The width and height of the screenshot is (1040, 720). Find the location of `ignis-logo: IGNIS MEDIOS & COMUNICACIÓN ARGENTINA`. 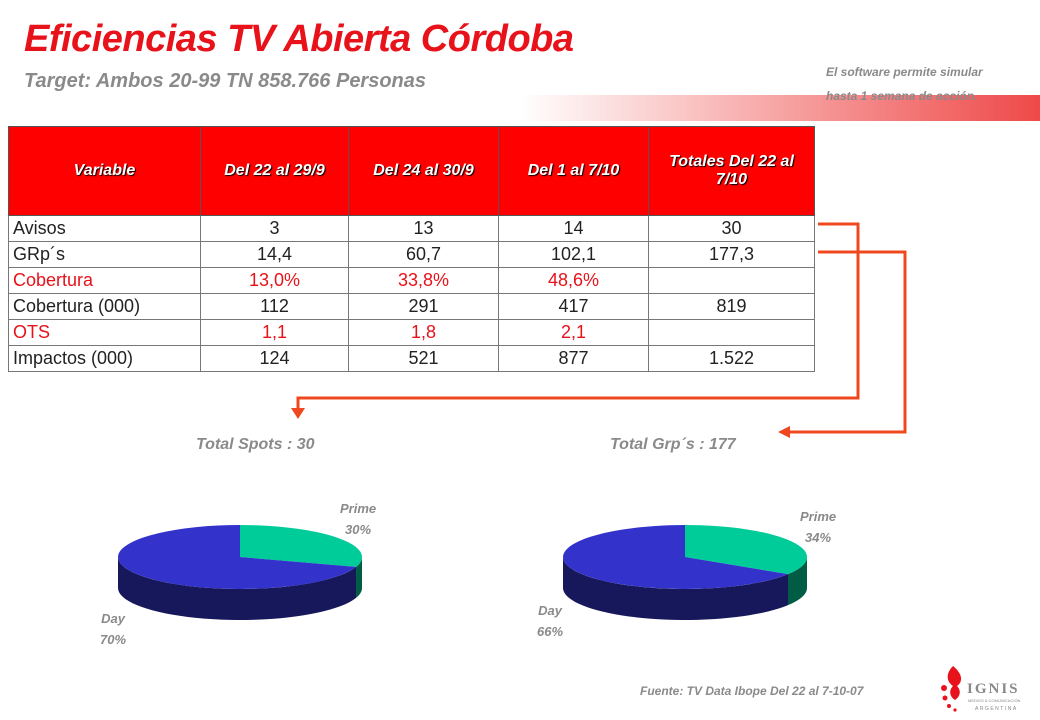

ignis-logo: IGNIS MEDIOS & COMUNICACIÓN ARGENTINA is located at coordinates (981, 689).